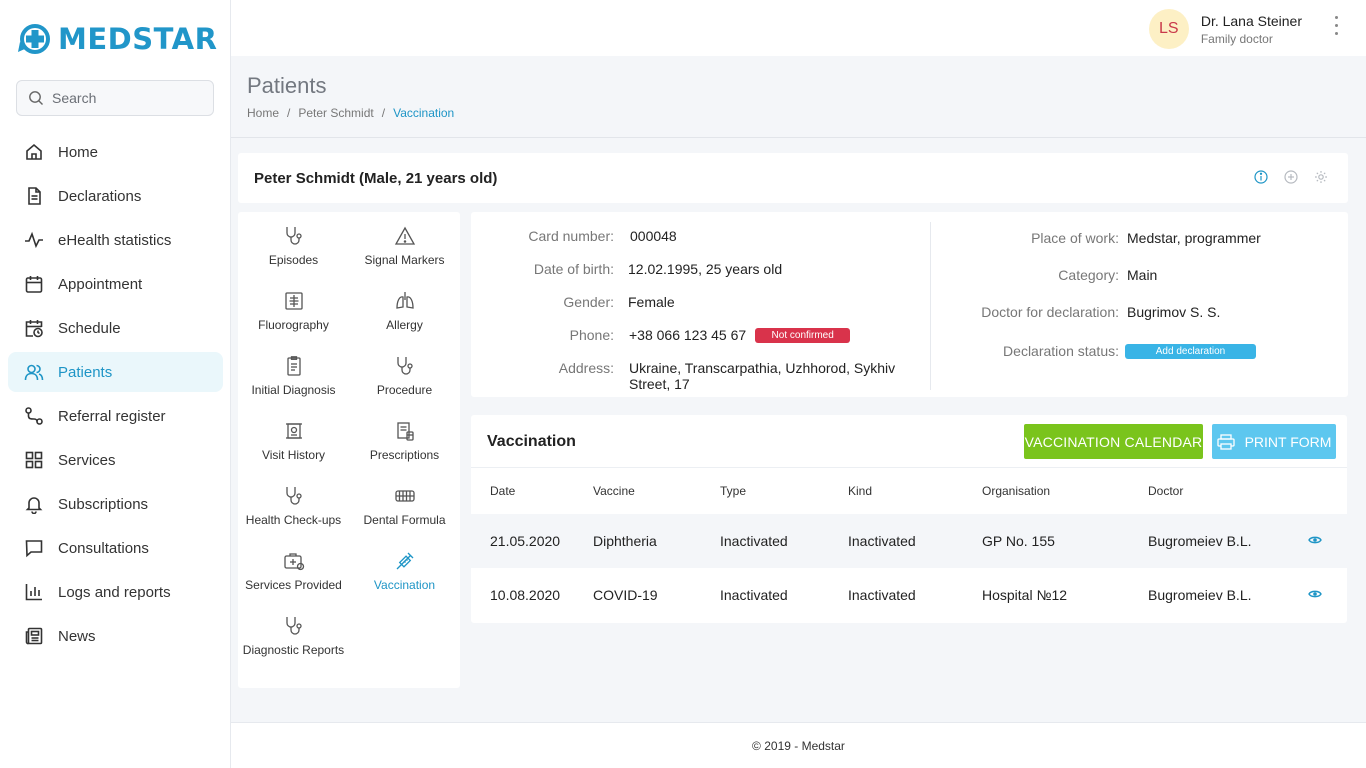 Image resolution: width=1366 pixels, height=768 pixels. I want to click on search-box, so click(115, 98).